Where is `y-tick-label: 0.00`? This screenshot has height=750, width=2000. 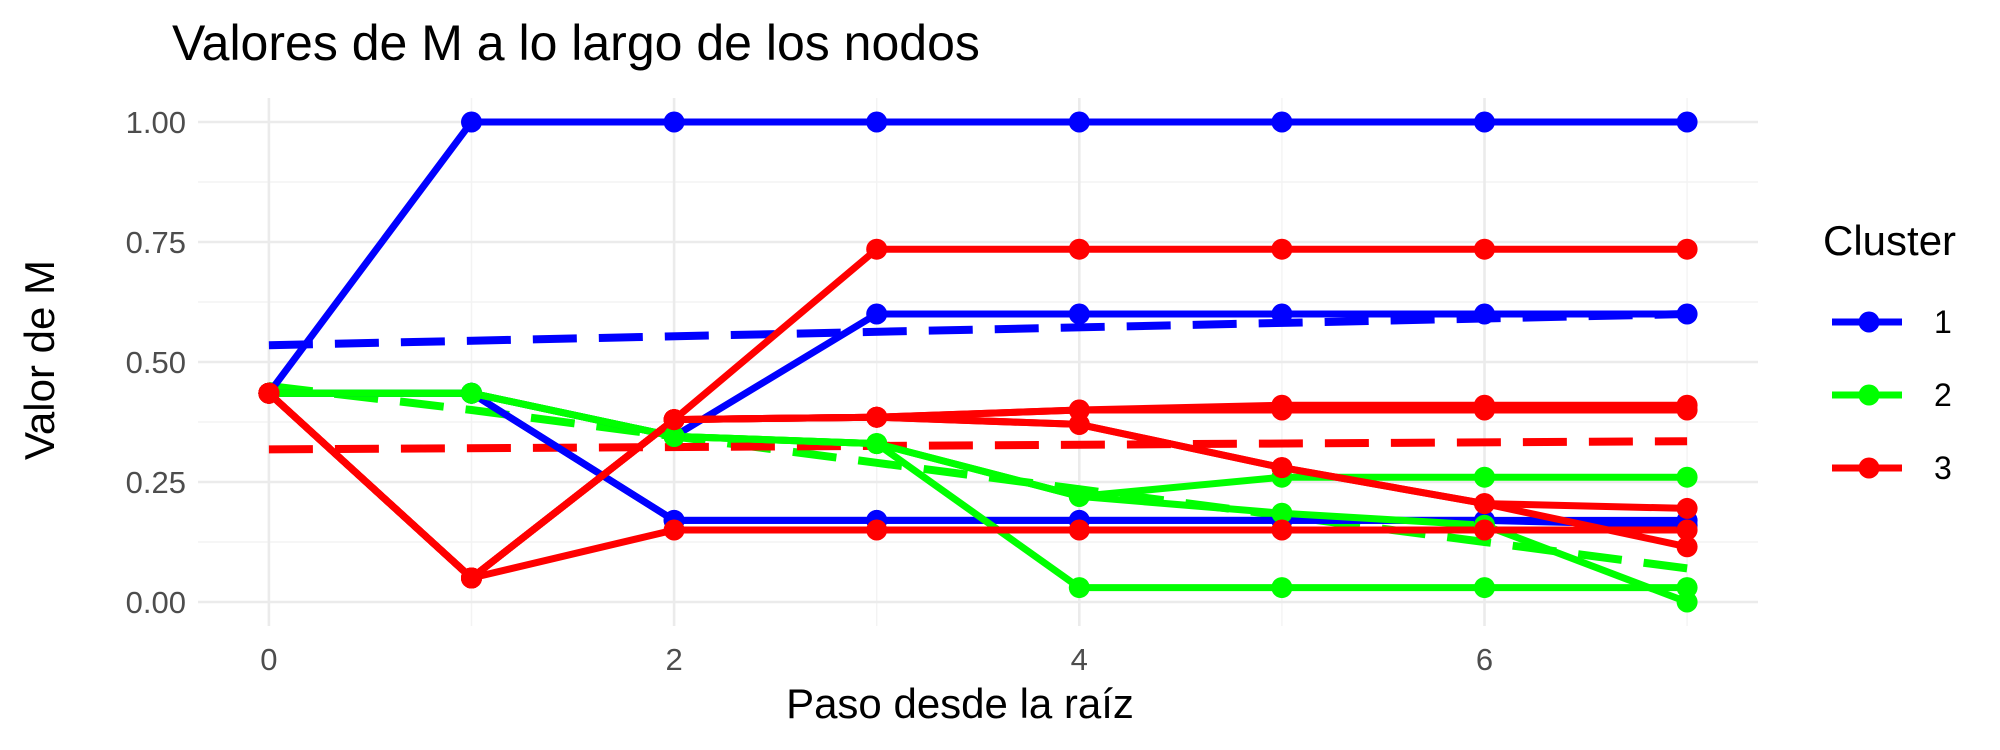 y-tick-label: 0.00 is located at coordinates (156, 602).